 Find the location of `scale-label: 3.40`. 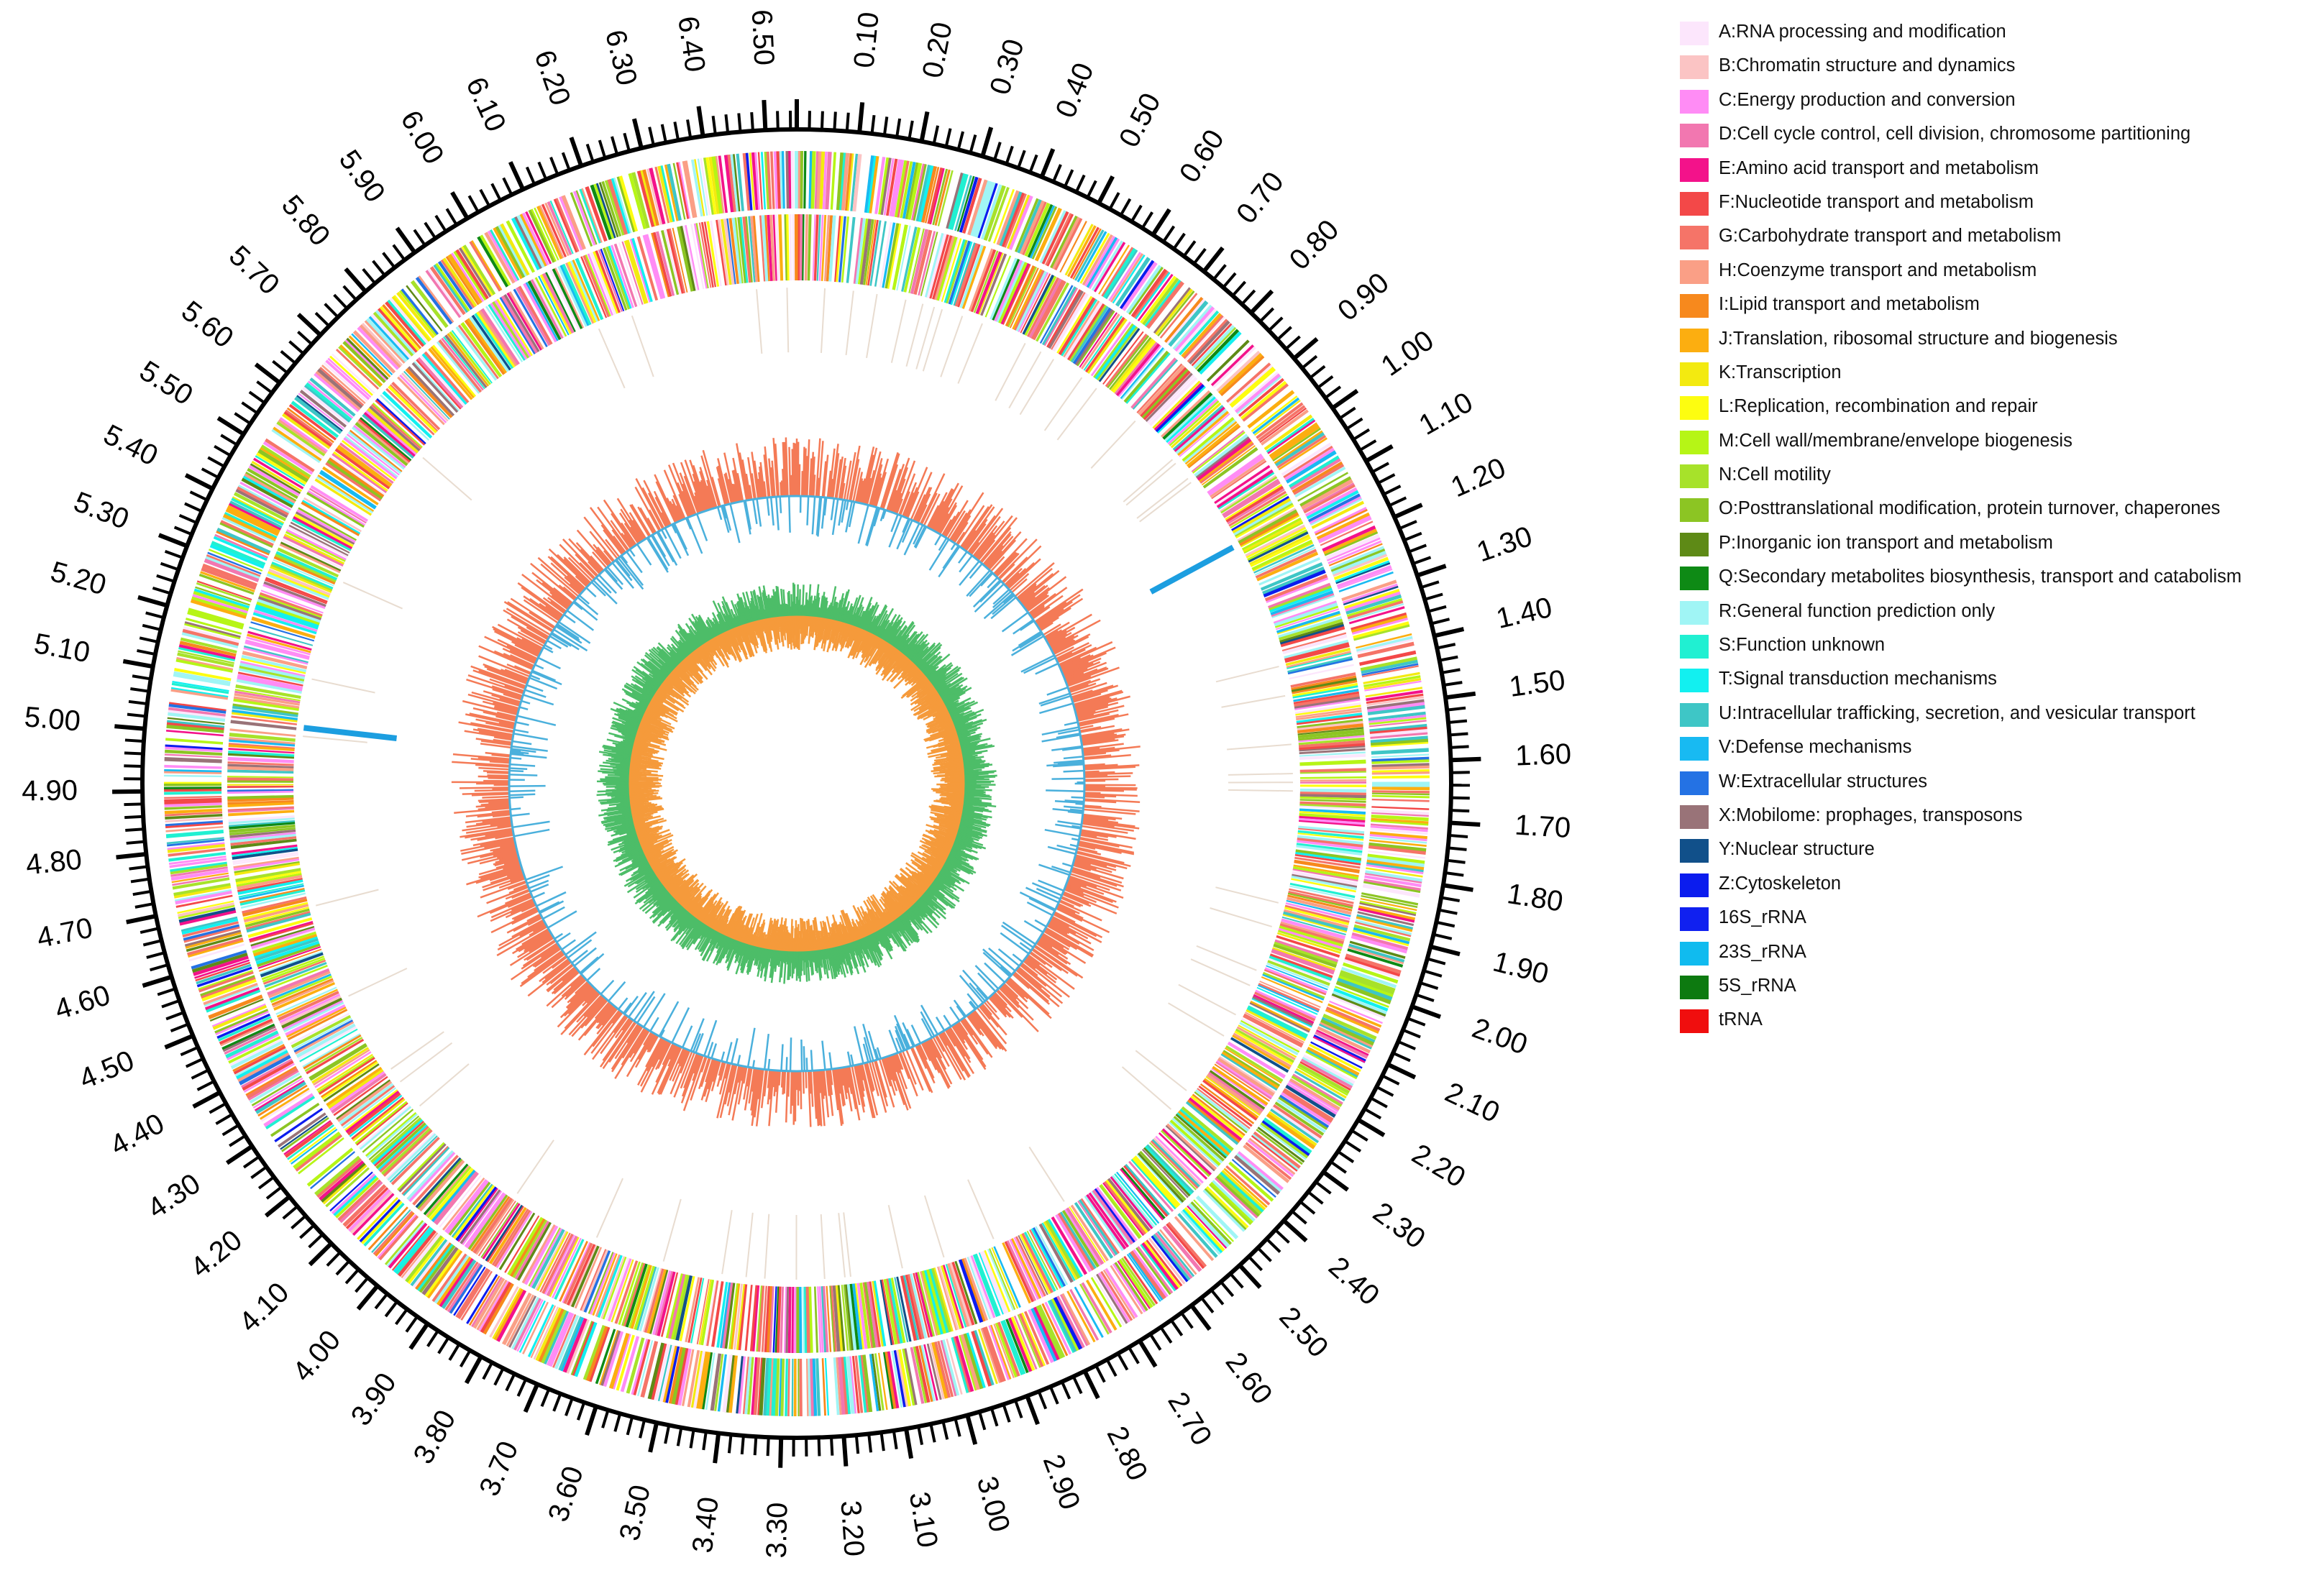

scale-label: 3.40 is located at coordinates (706, 1525).